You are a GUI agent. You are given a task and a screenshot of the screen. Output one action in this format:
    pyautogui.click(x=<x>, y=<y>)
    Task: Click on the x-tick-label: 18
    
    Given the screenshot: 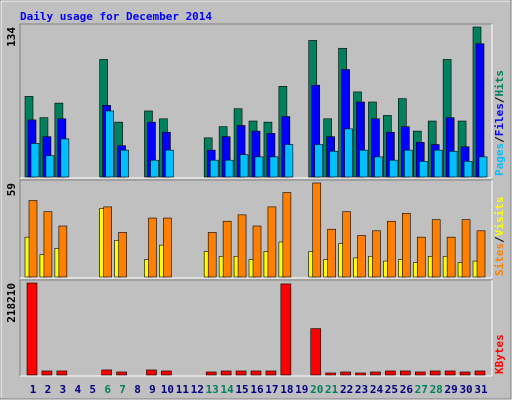 What is the action you would take?
    pyautogui.click(x=286, y=389)
    